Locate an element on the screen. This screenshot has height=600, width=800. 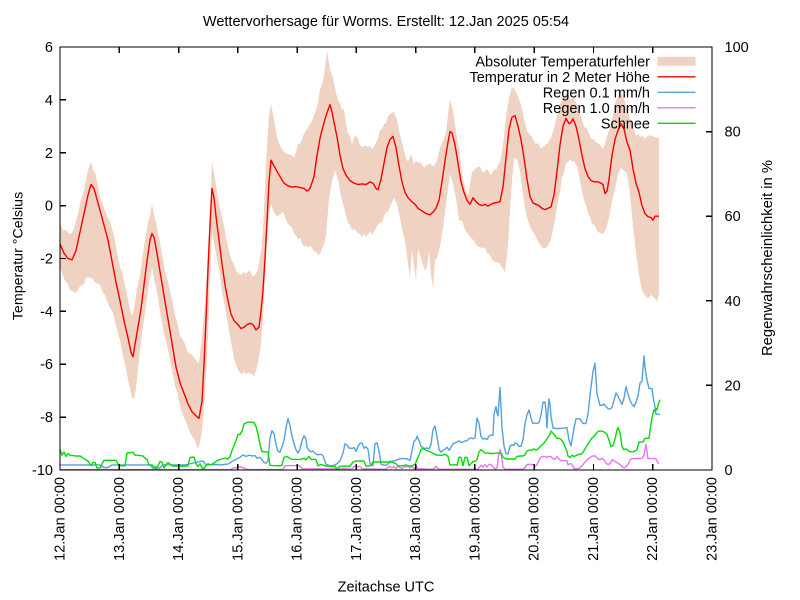
svg-text: -10 is located at coordinates (42, 471).